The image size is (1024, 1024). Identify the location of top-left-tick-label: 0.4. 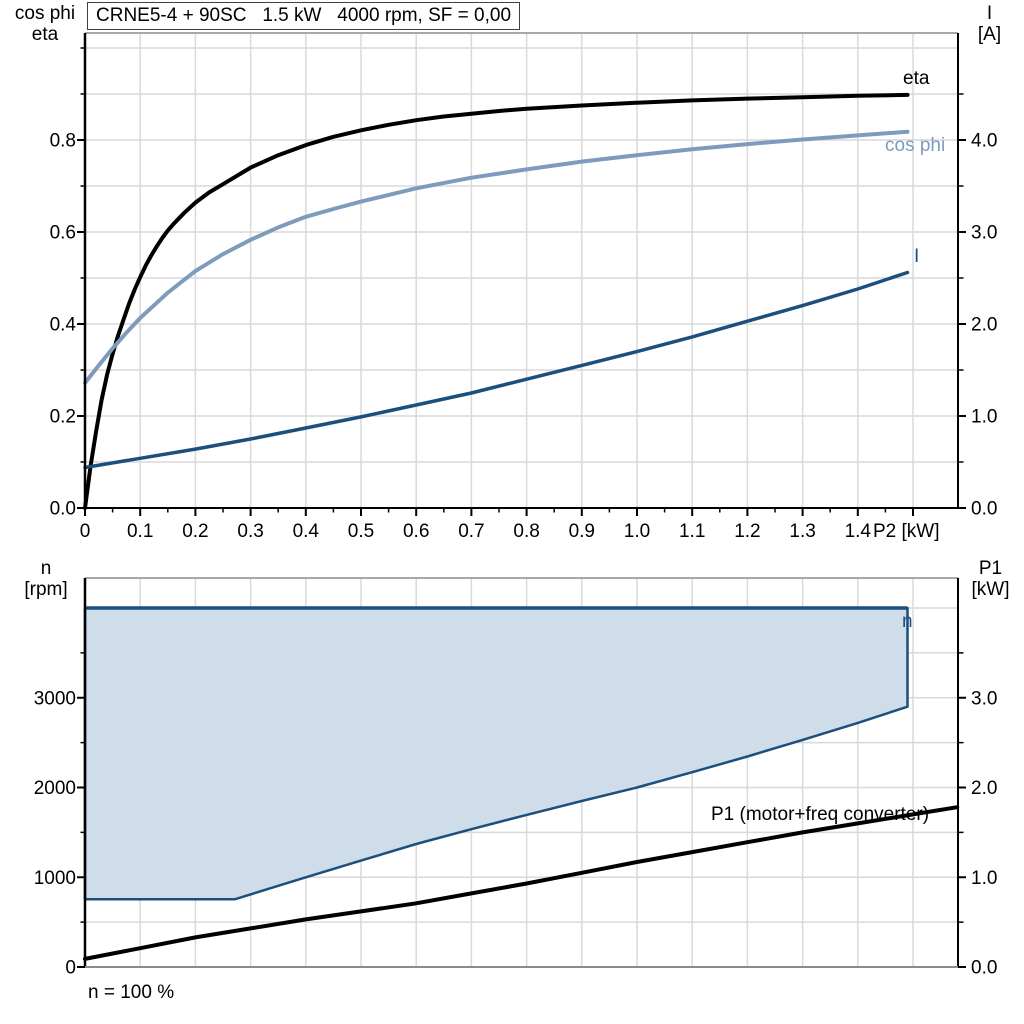
(63, 325).